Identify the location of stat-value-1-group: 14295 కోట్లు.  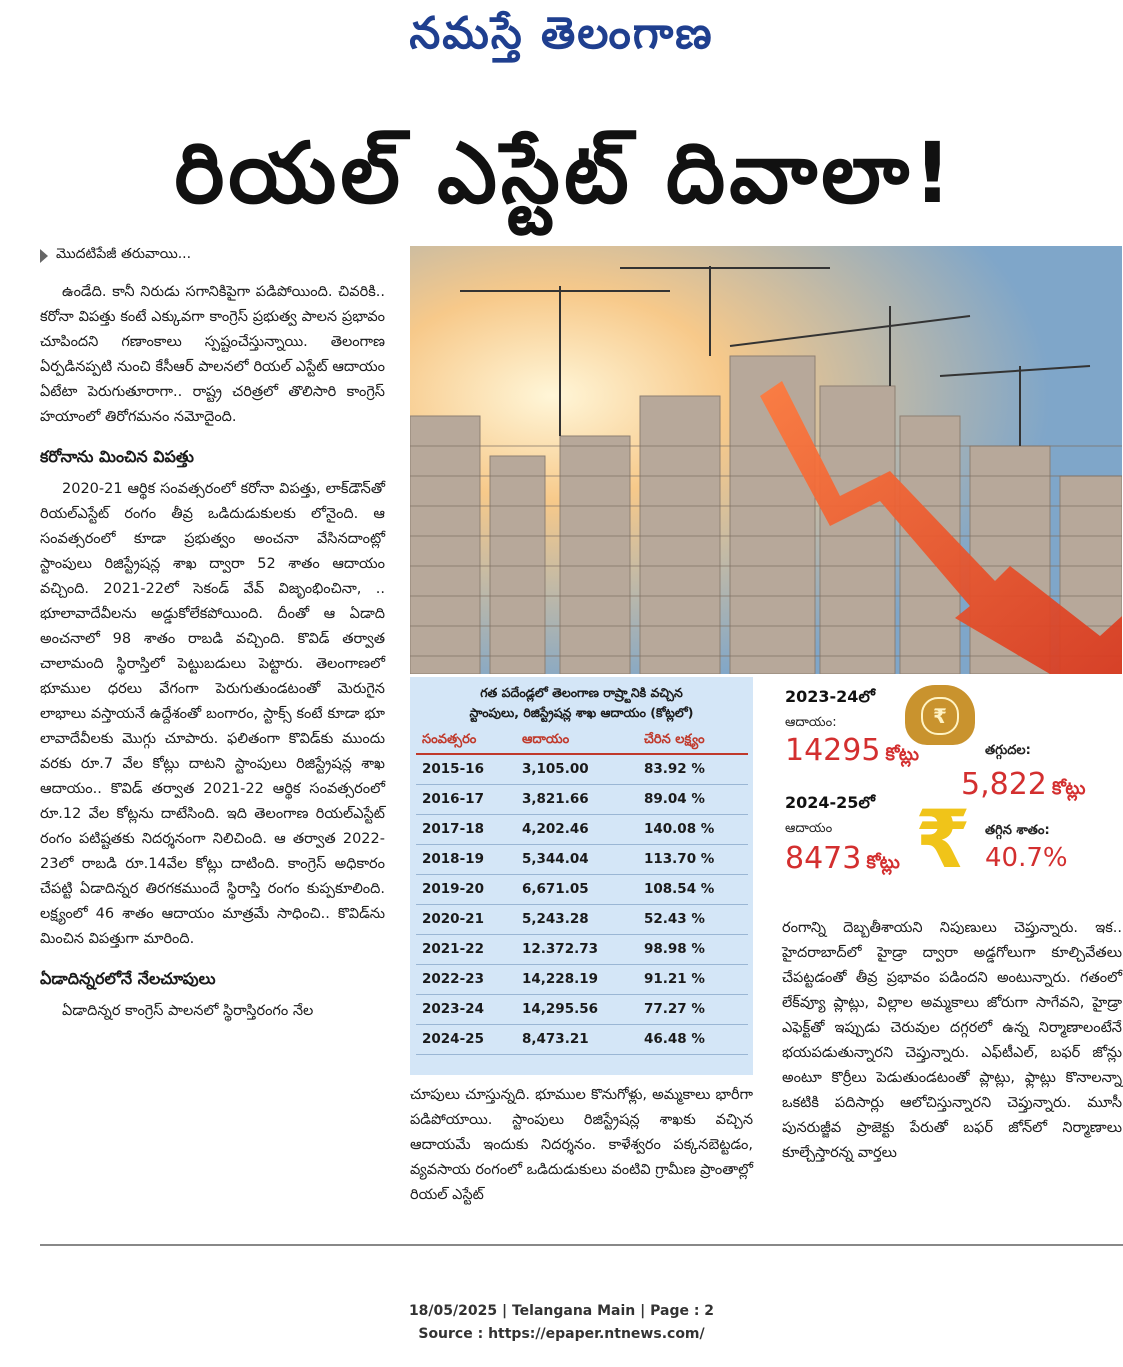
(852, 751).